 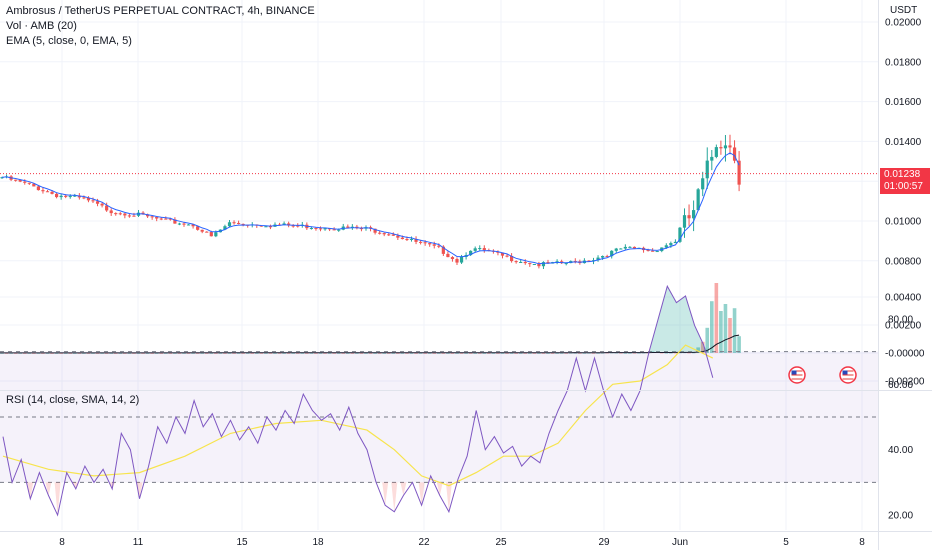 I want to click on time-tick-label: 15, so click(x=242, y=542).